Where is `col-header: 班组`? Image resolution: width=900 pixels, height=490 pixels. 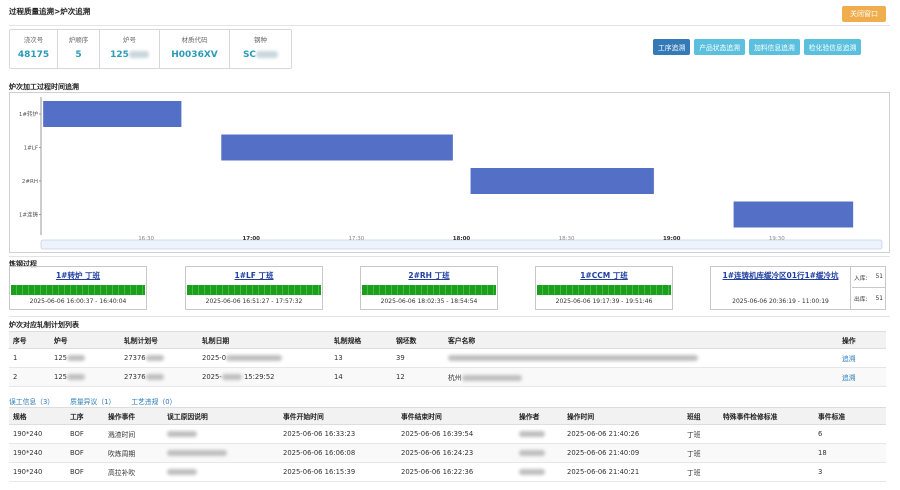 col-header: 班组 is located at coordinates (701, 416).